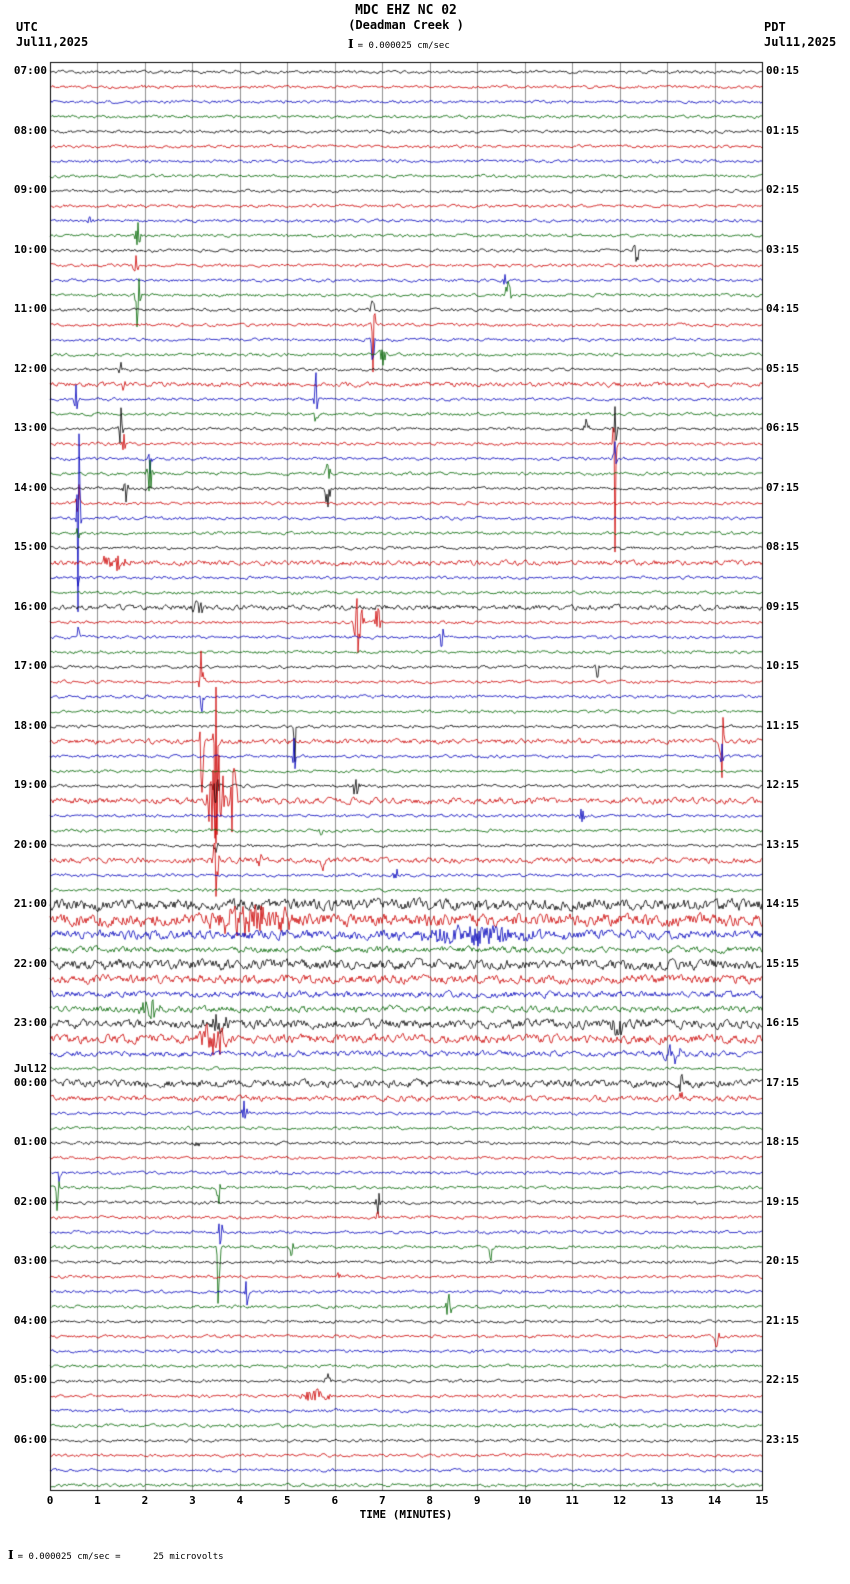 The height and width of the screenshot is (1584, 850). Describe the element at coordinates (783, 784) in the screenshot. I see `pdt-time-label: 12:15` at that location.